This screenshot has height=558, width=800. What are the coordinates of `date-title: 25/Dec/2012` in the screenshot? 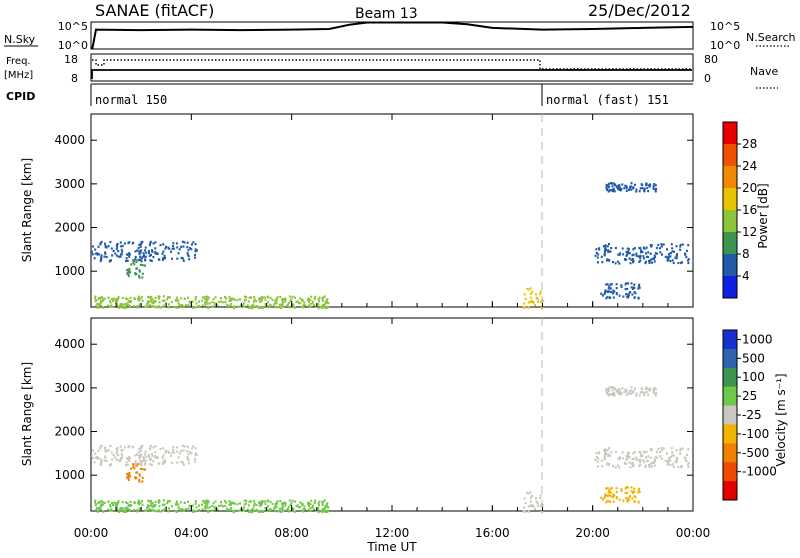 It's located at (639, 10).